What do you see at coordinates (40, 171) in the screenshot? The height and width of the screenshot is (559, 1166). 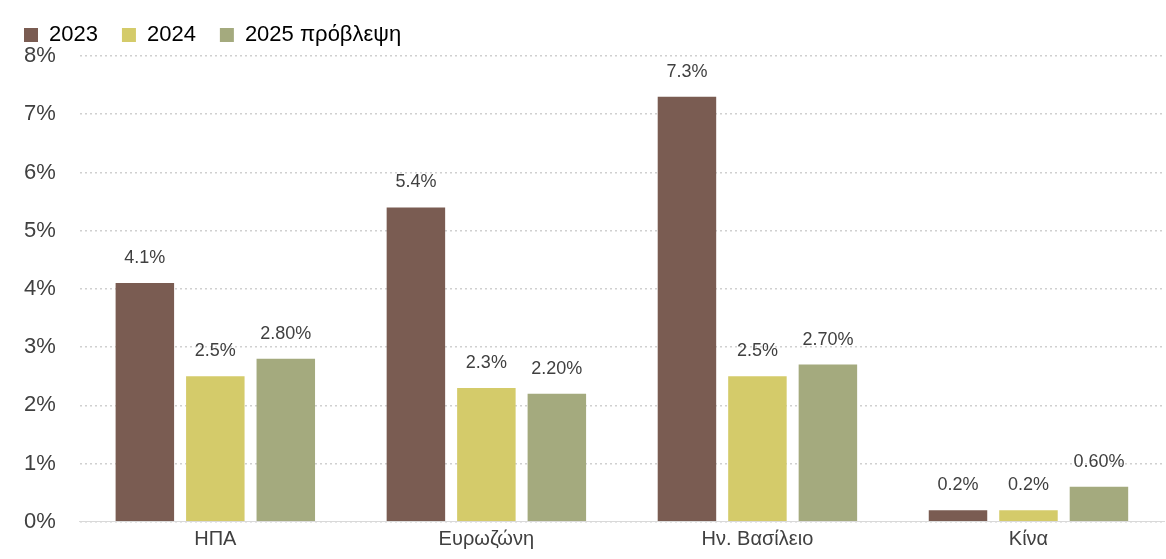 I see `y-tick-label: 6%` at bounding box center [40, 171].